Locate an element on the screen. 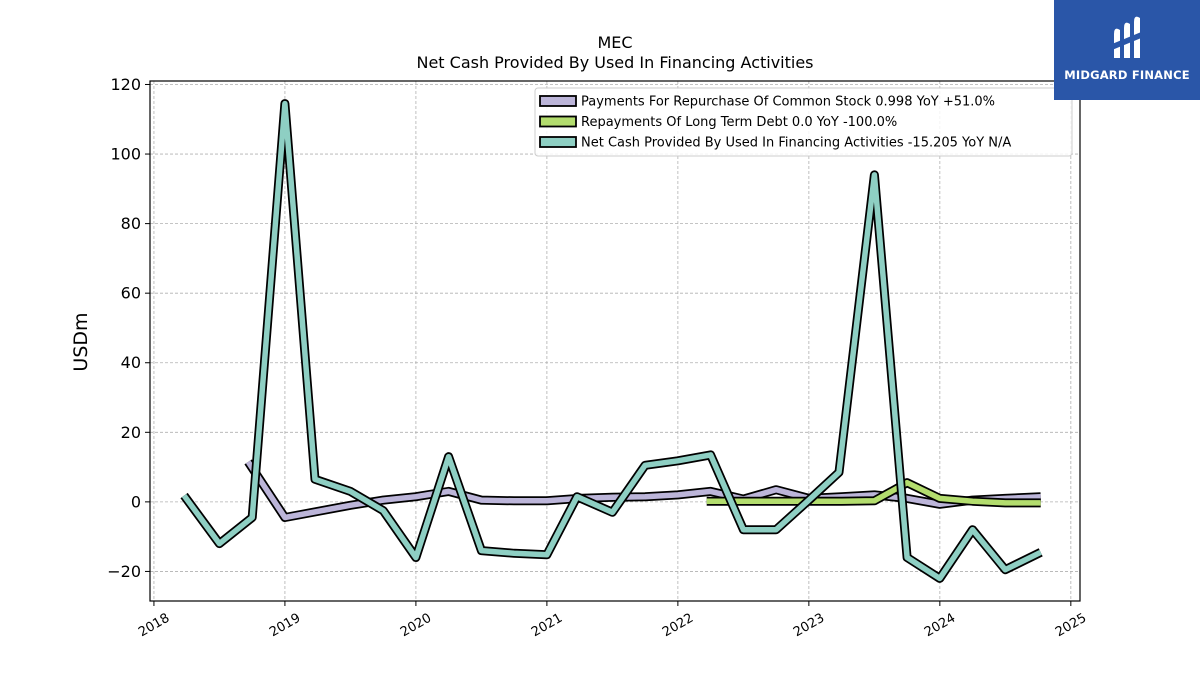 The height and width of the screenshot is (675, 1200). chart-title: MEC is located at coordinates (614, 42).